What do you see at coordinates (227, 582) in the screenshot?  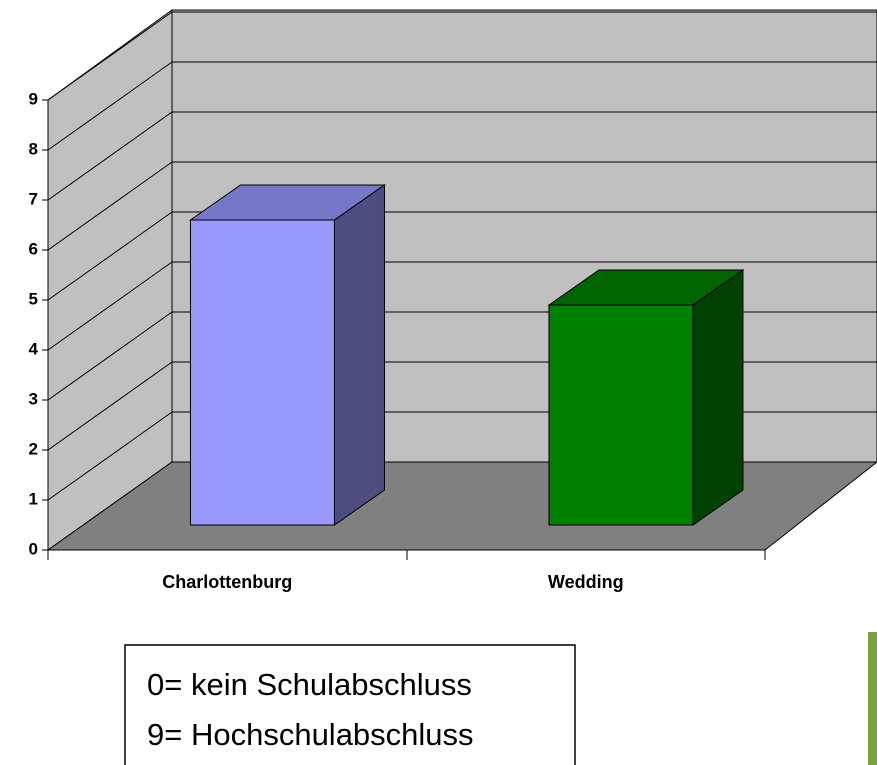 I see `x-tick-label: Charlottenburg` at bounding box center [227, 582].